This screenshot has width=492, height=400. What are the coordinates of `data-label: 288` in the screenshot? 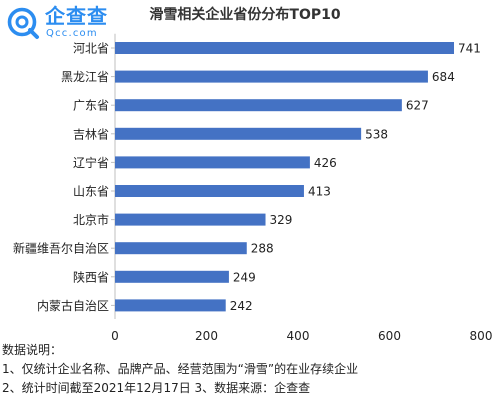 It's located at (262, 249).